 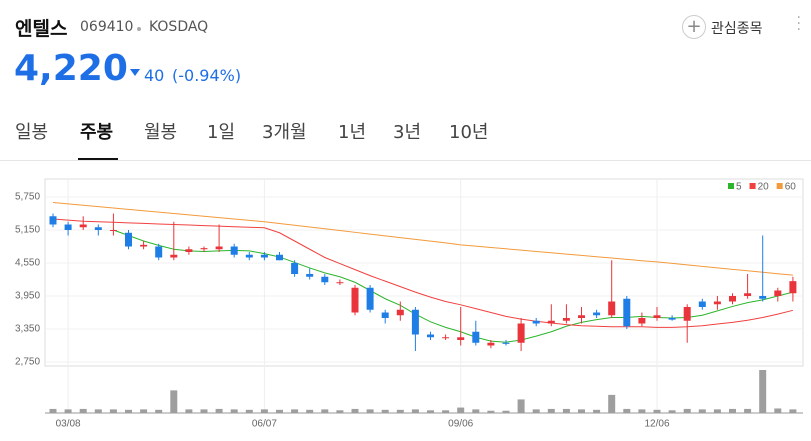 I want to click on legend-label: 60, so click(x=791, y=187).